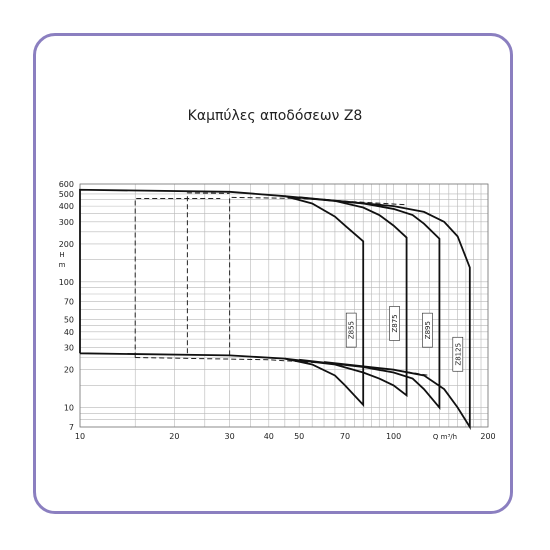  What do you see at coordinates (299, 436) in the screenshot?
I see `x-tick-label: 50` at bounding box center [299, 436].